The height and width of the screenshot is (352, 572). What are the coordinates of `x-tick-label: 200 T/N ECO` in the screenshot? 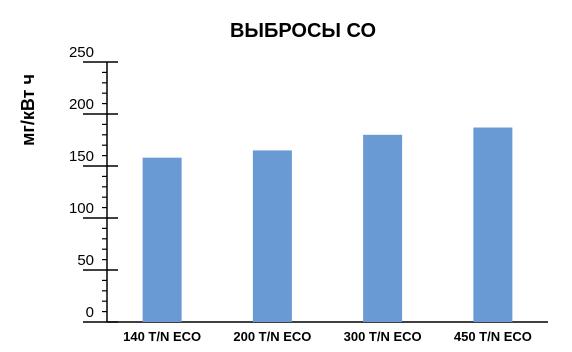 It's located at (272, 336).